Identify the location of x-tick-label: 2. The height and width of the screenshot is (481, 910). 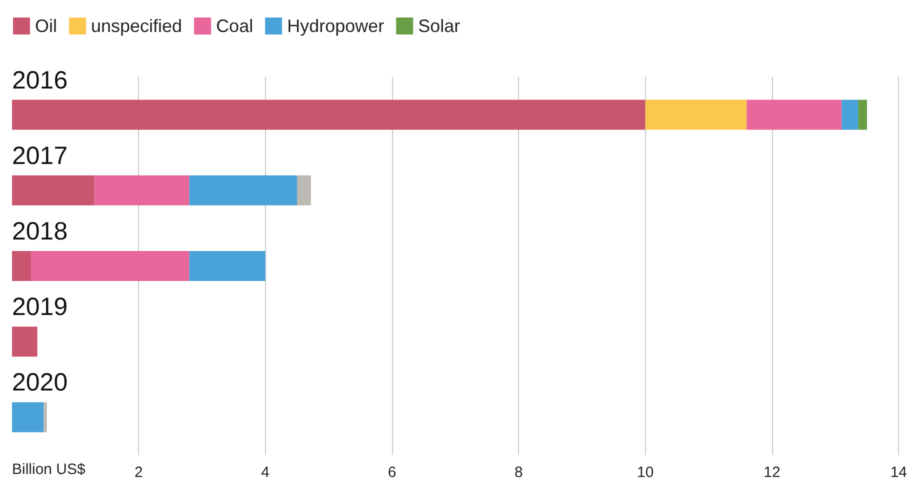
(138, 472).